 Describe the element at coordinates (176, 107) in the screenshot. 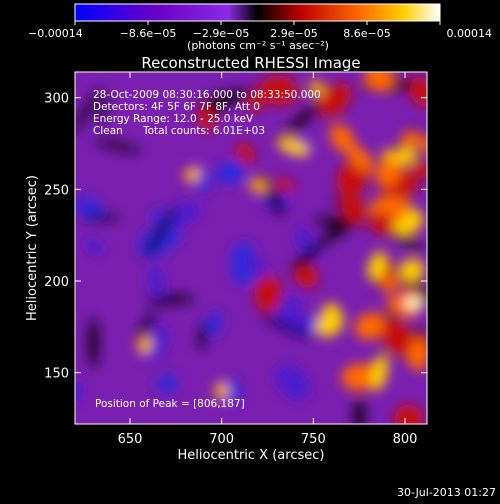

I see `annotation-detectors: Detectors: 4F 5F 6F 7F 8F, Att 0` at that location.